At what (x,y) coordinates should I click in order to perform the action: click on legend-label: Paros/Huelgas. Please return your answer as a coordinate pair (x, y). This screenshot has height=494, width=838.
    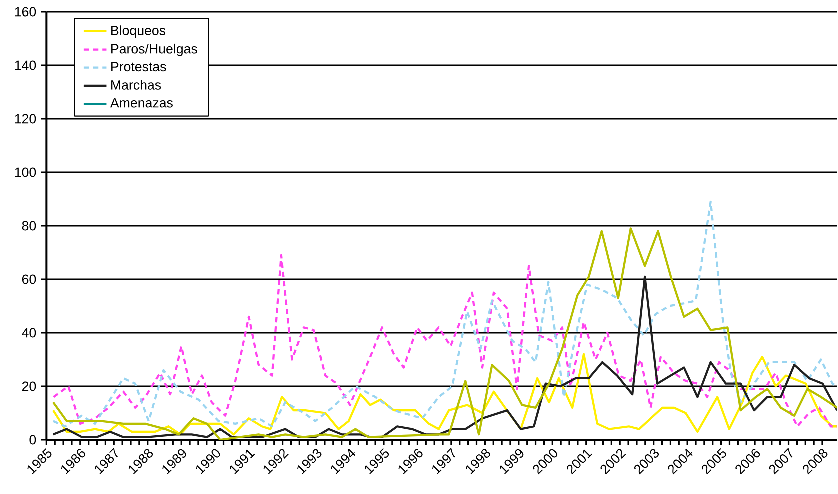
    Looking at the image, I should click on (155, 50).